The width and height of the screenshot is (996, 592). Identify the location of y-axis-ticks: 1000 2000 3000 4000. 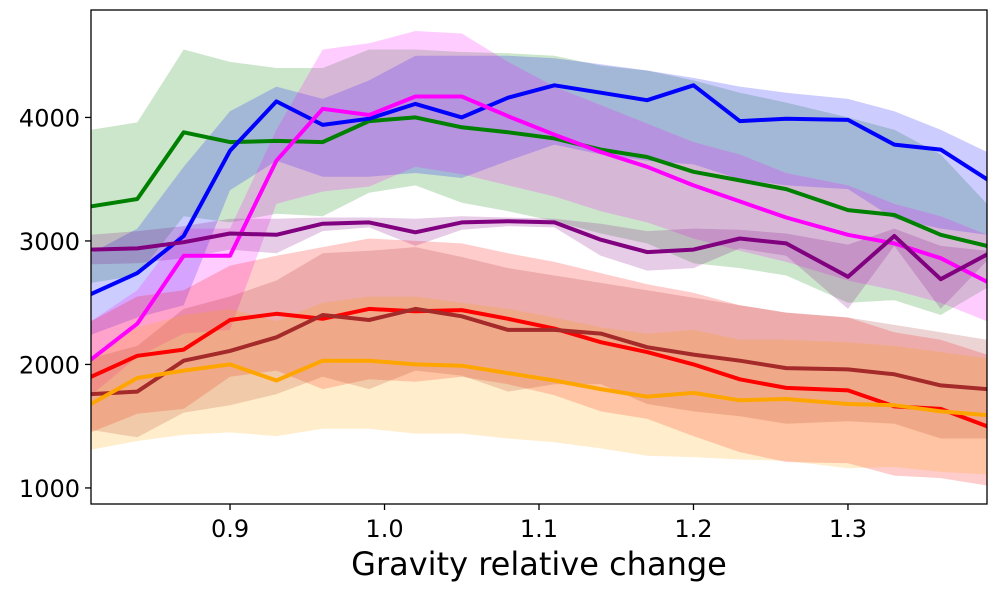
(55, 303).